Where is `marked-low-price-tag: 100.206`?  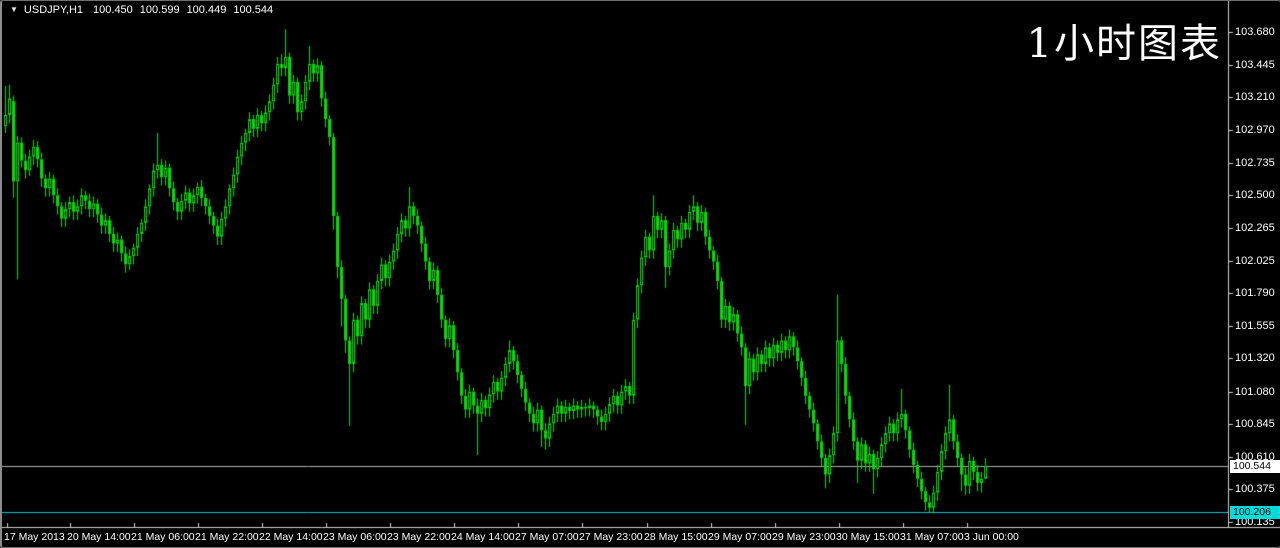
marked-low-price-tag: 100.206 is located at coordinates (1255, 512).